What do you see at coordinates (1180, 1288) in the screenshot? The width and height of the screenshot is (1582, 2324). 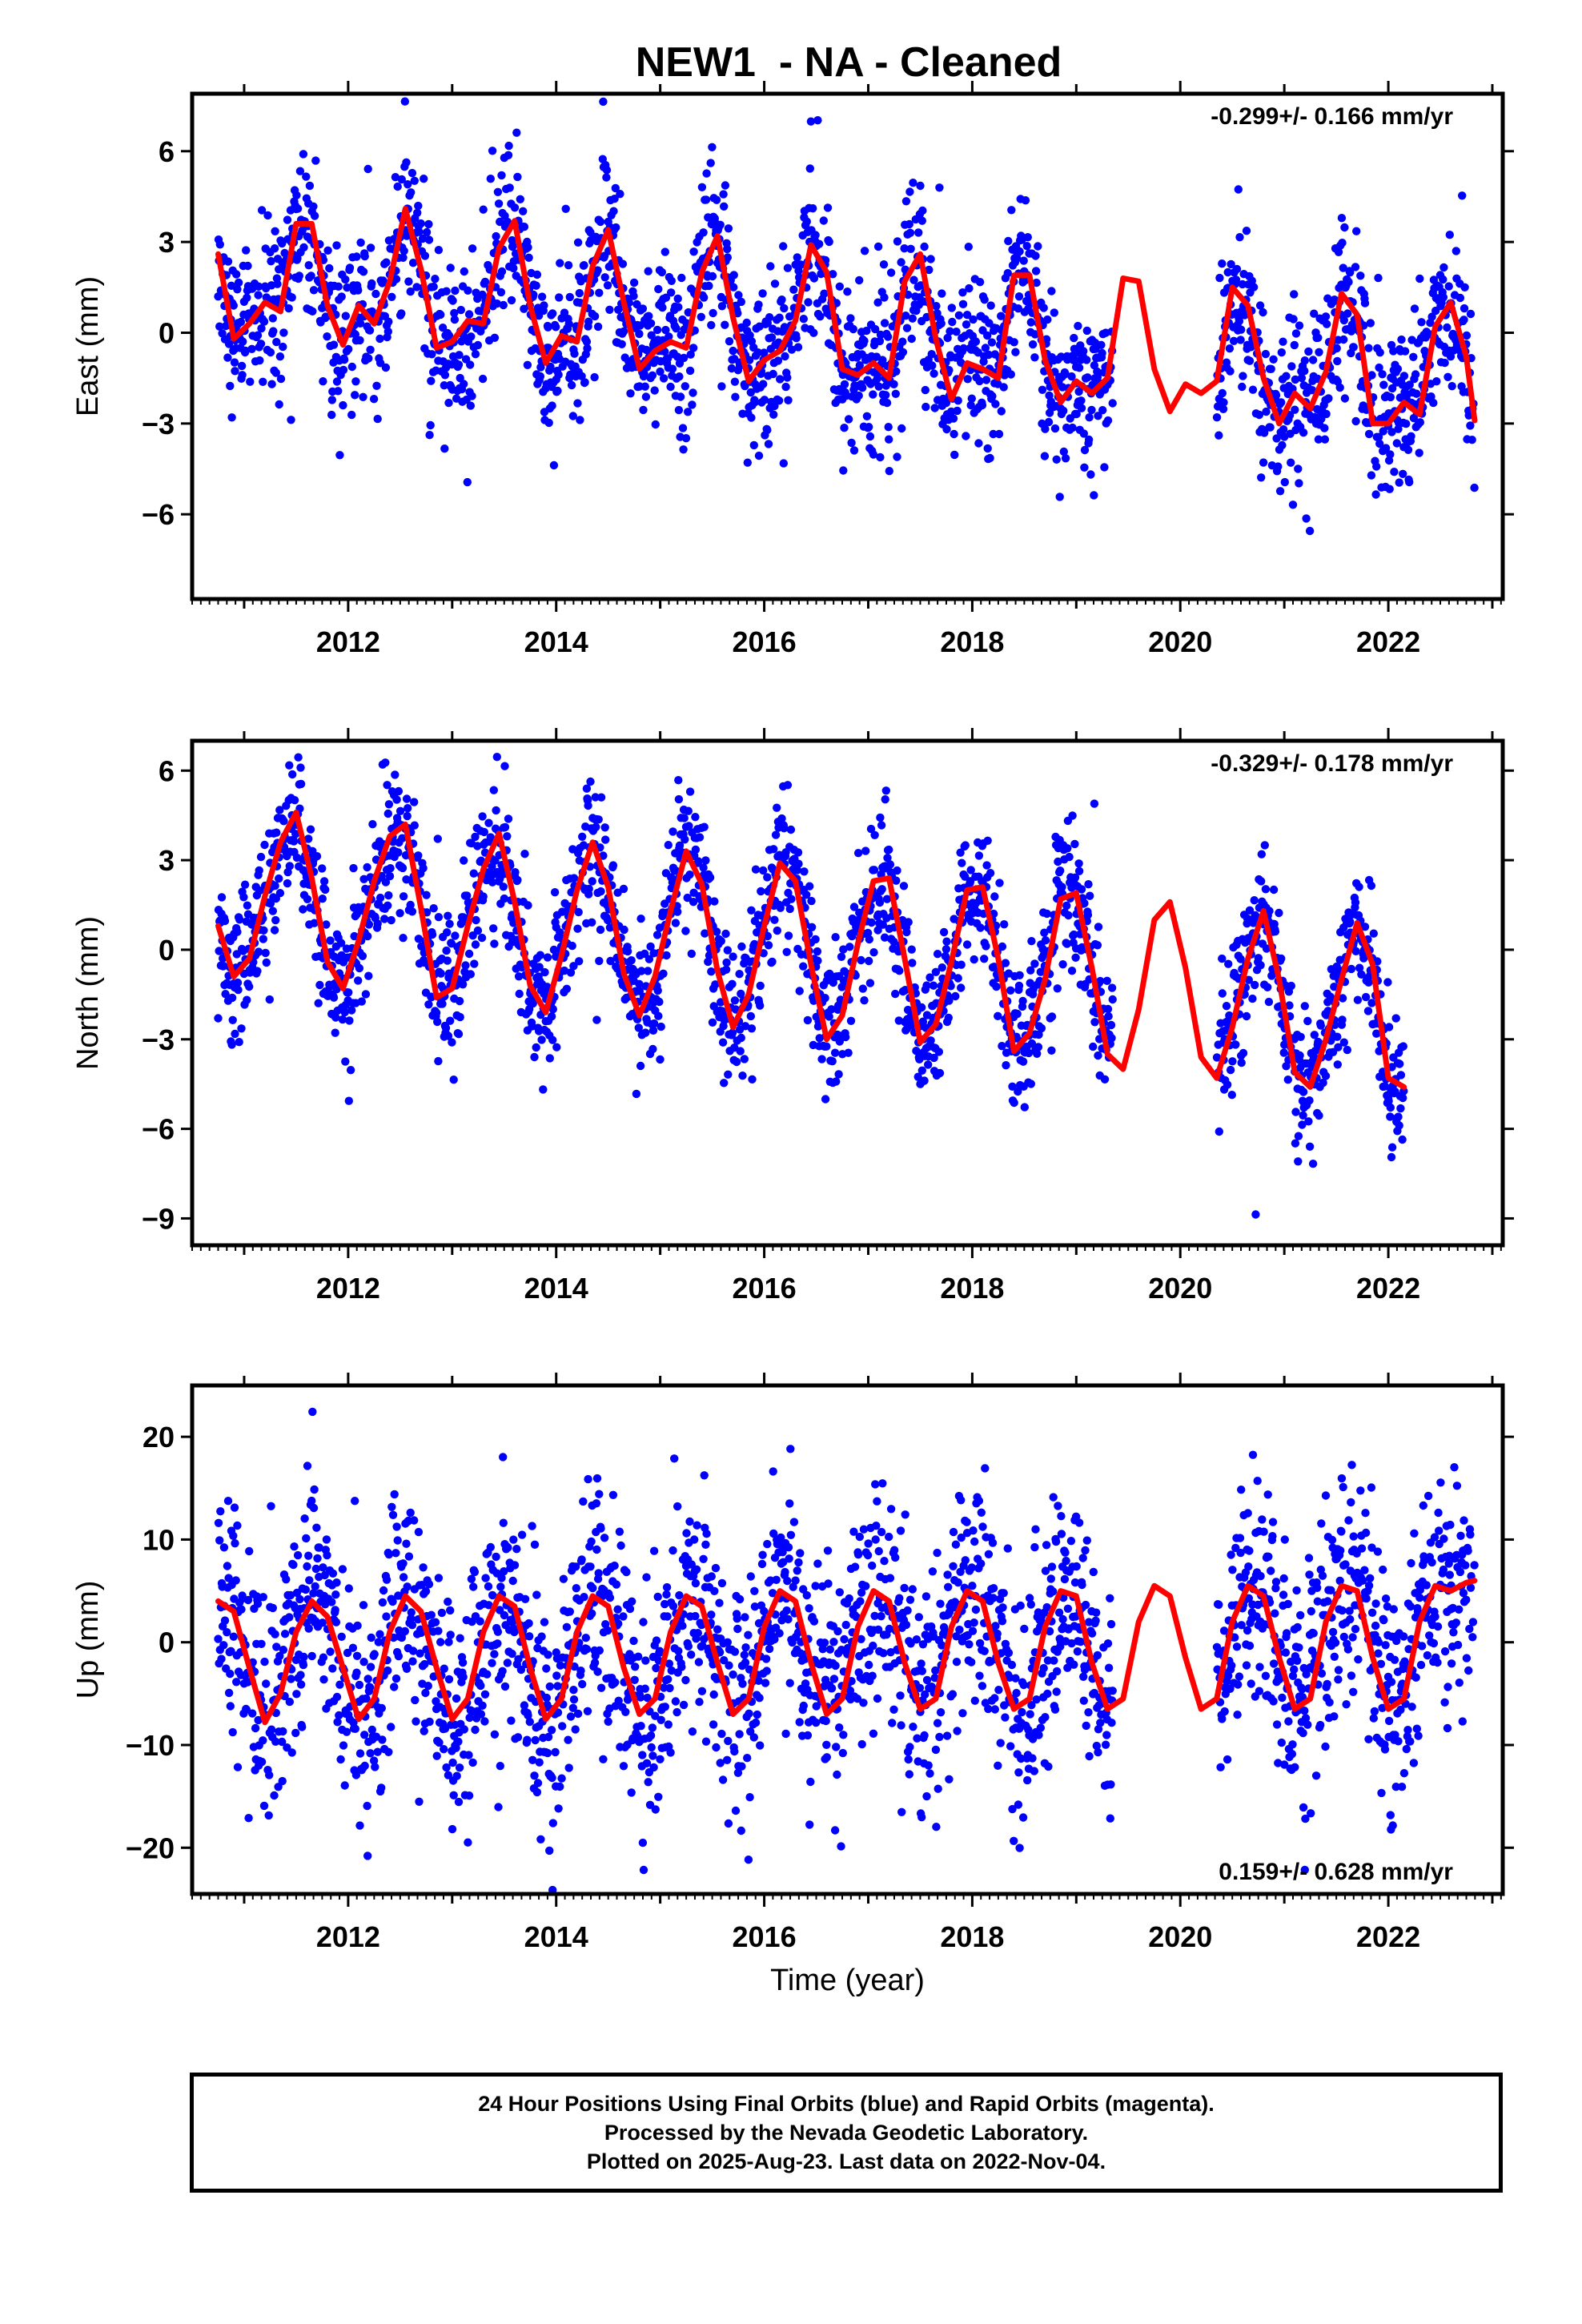 I see `north-xtick-label: 2020` at bounding box center [1180, 1288].